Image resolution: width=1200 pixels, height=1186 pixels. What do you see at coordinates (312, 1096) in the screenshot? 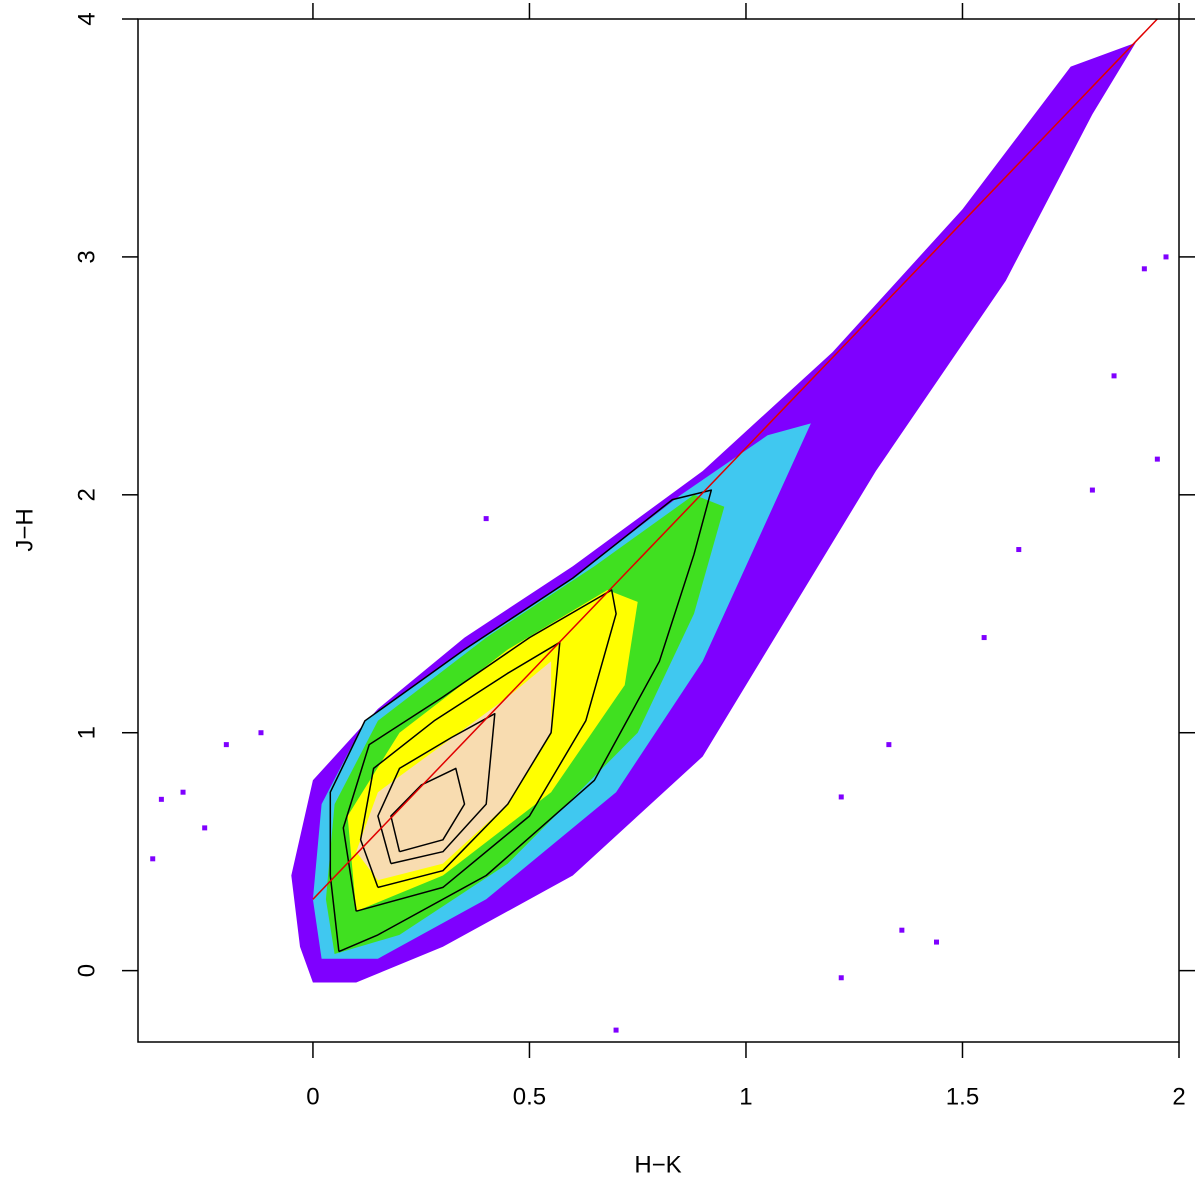
I see `x-tick-label: 0` at bounding box center [312, 1096].